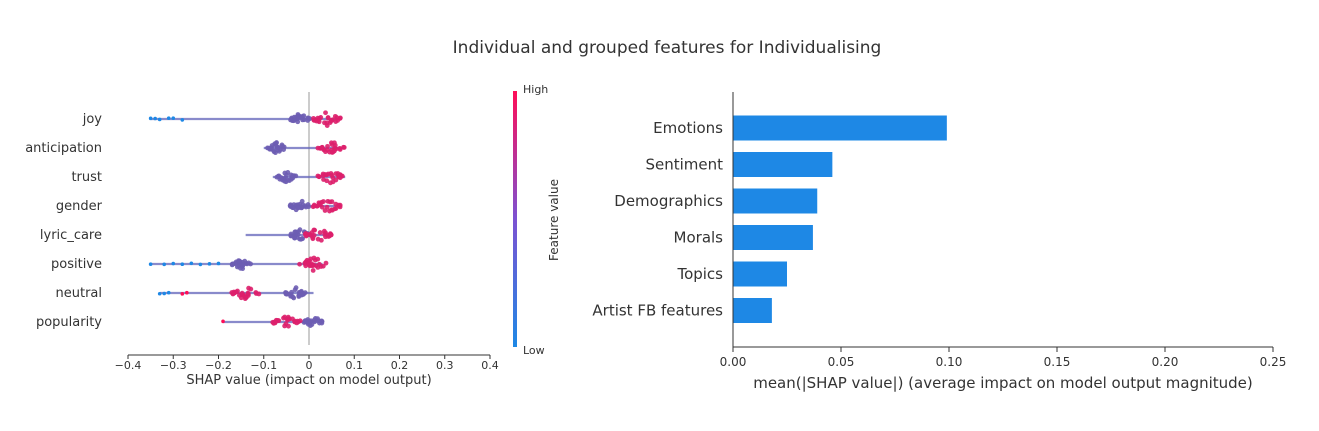  I want to click on bar-demographics, so click(775, 201).